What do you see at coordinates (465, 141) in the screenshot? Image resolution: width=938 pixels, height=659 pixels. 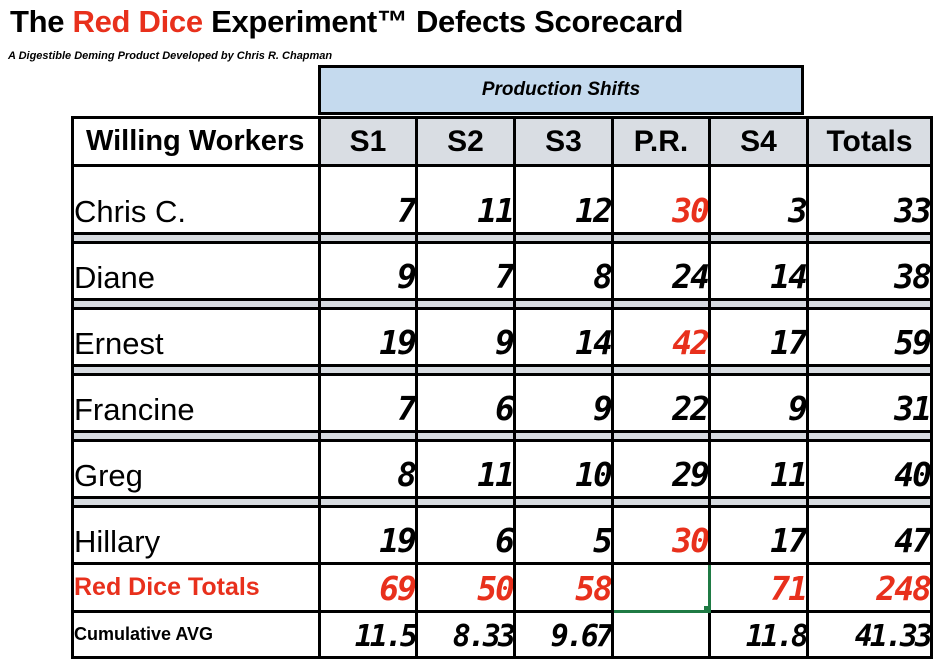 I see `header-s2: S2` at bounding box center [465, 141].